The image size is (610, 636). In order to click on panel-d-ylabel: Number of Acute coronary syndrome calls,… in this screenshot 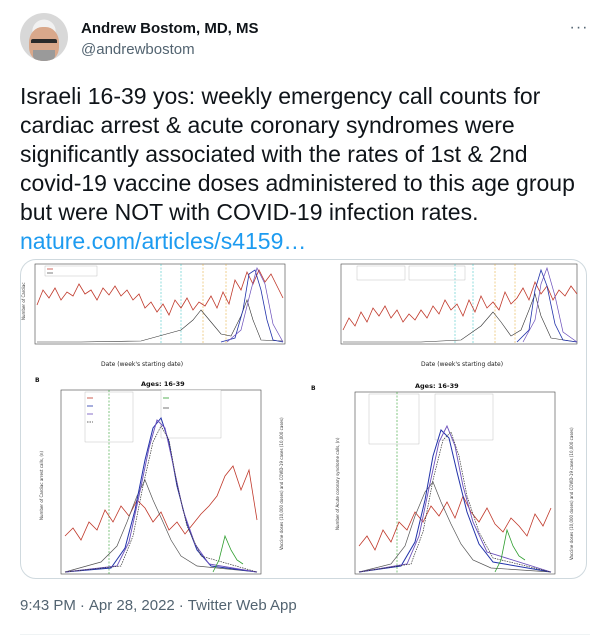, I will do `click(337, 483)`.